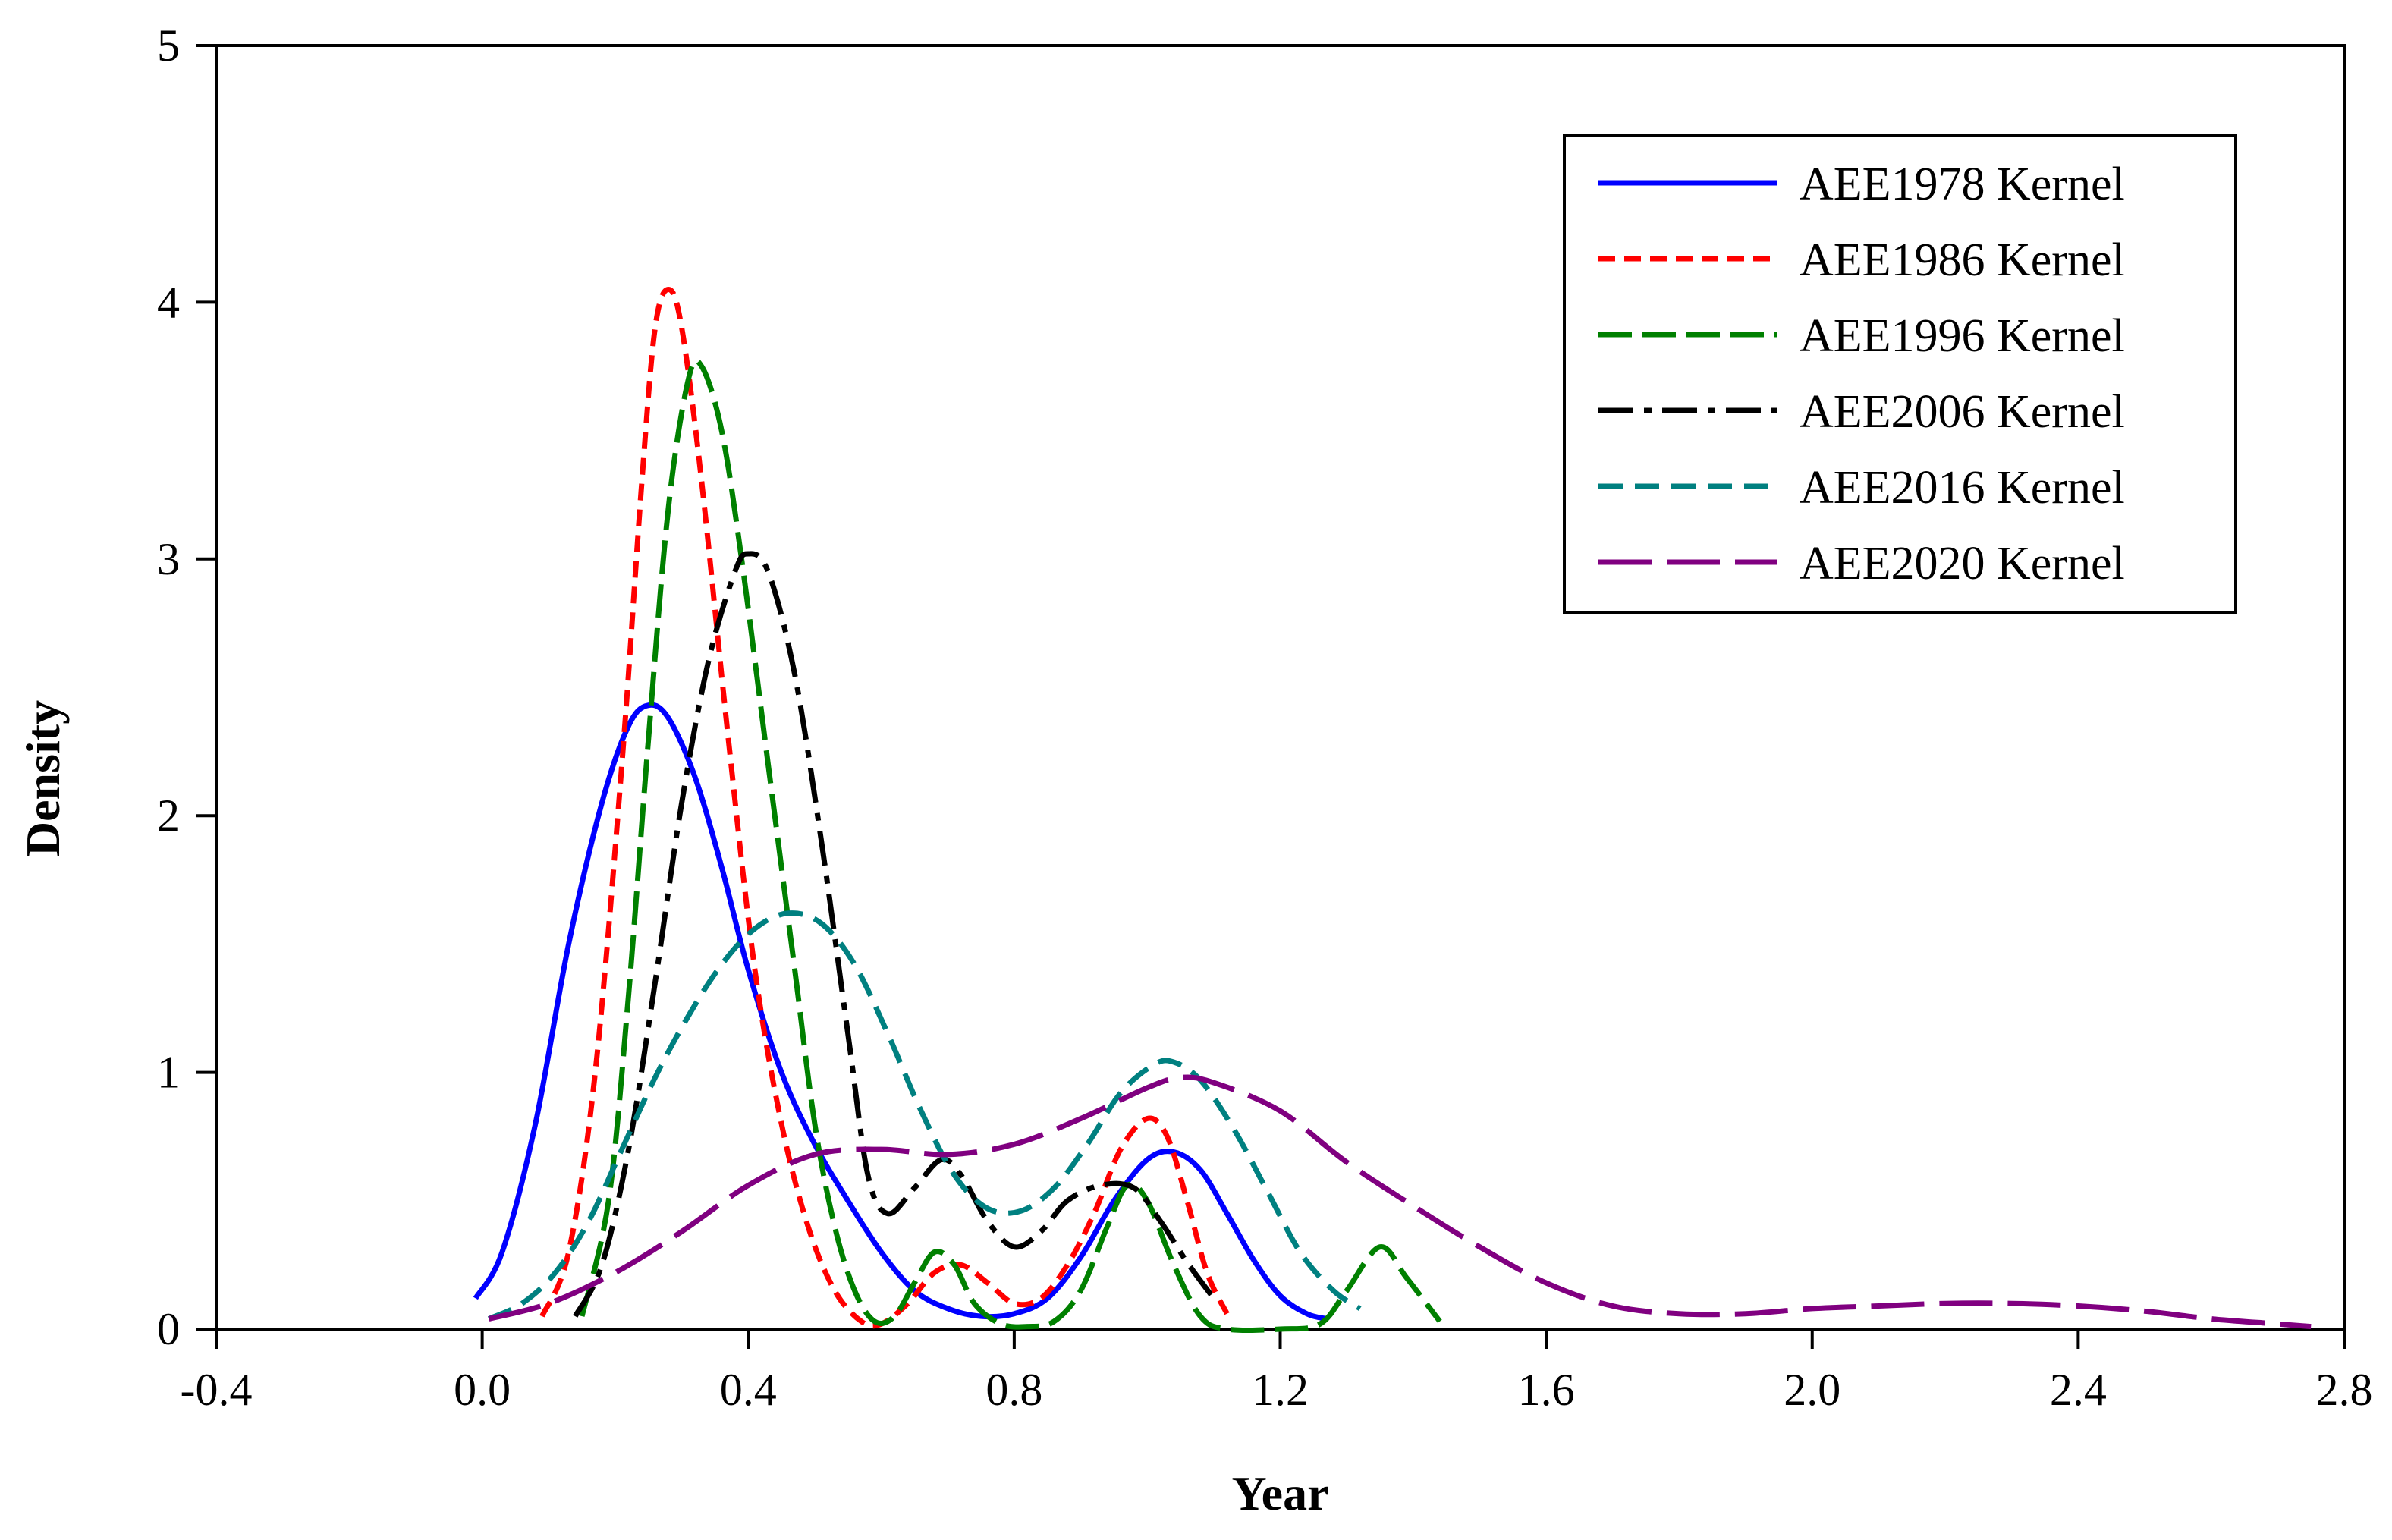  Describe the element at coordinates (925, 1116) in the screenshot. I see `series-line-aee2016` at that location.